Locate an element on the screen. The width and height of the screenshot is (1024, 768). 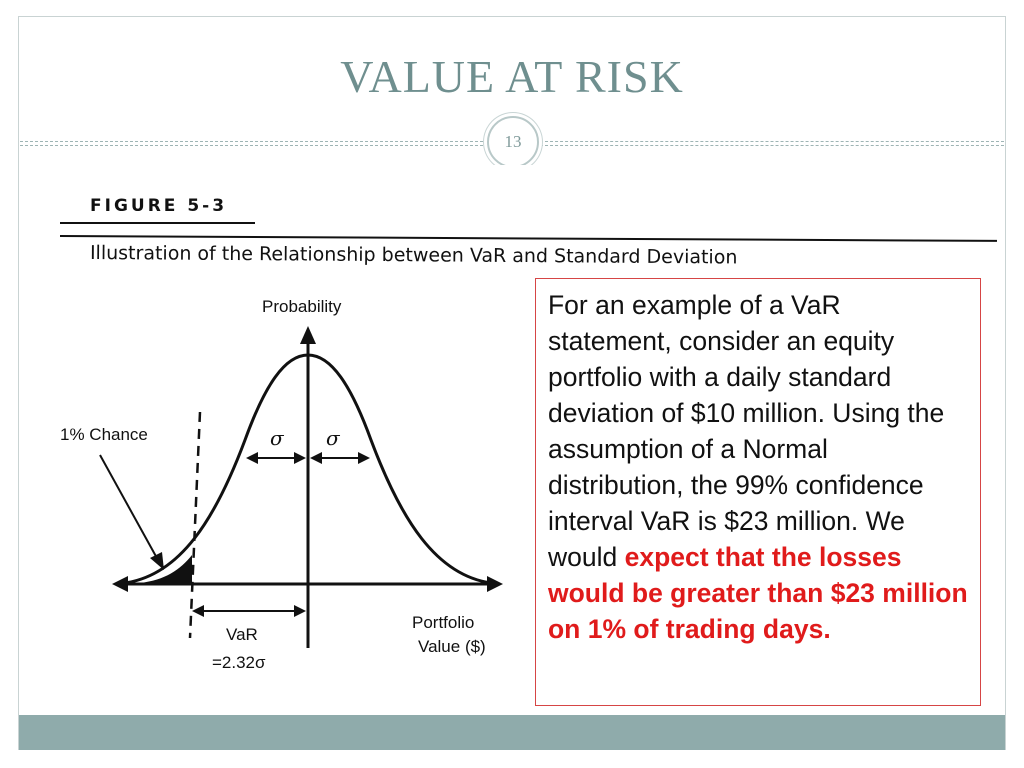
var-value-label: =2.32σ is located at coordinates (239, 662).